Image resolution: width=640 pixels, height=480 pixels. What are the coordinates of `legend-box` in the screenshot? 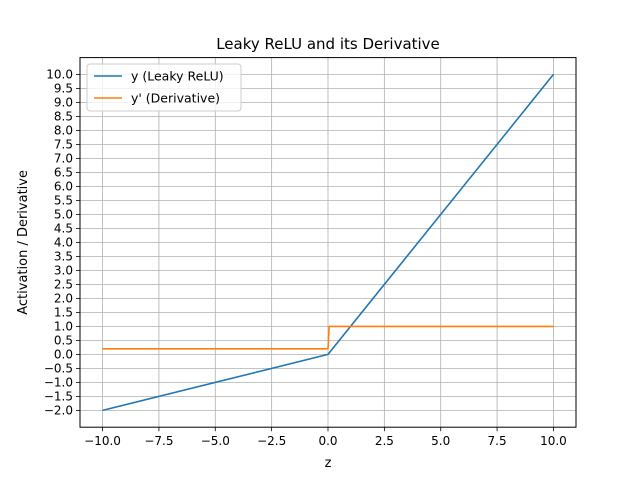 It's located at (164, 87).